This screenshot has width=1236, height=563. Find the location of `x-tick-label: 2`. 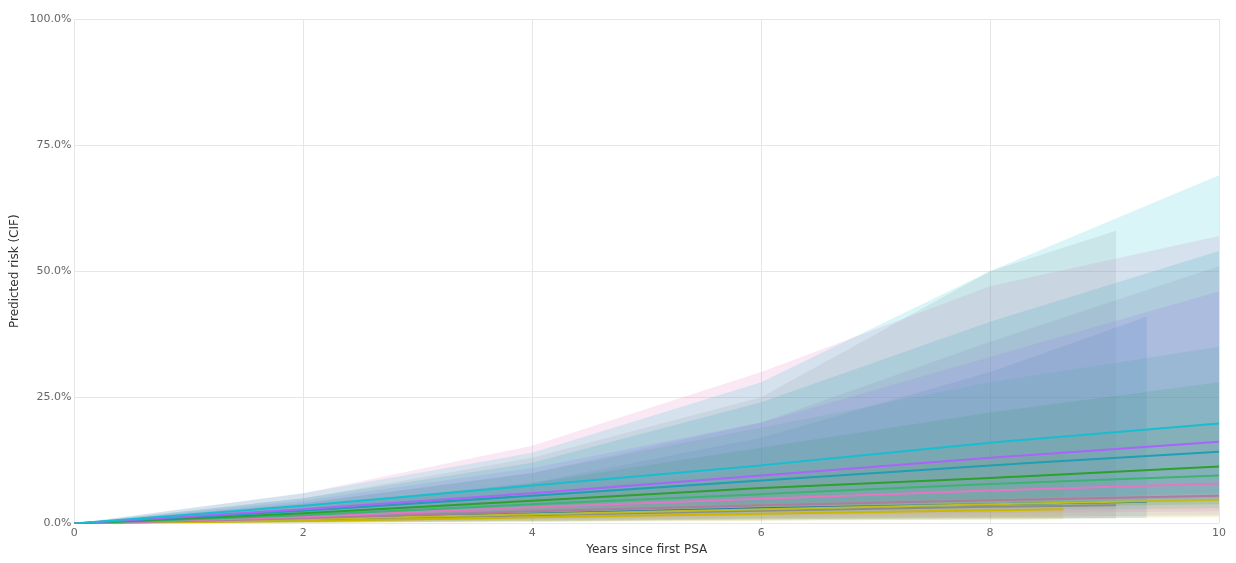

x-tick-label: 2 is located at coordinates (303, 532).